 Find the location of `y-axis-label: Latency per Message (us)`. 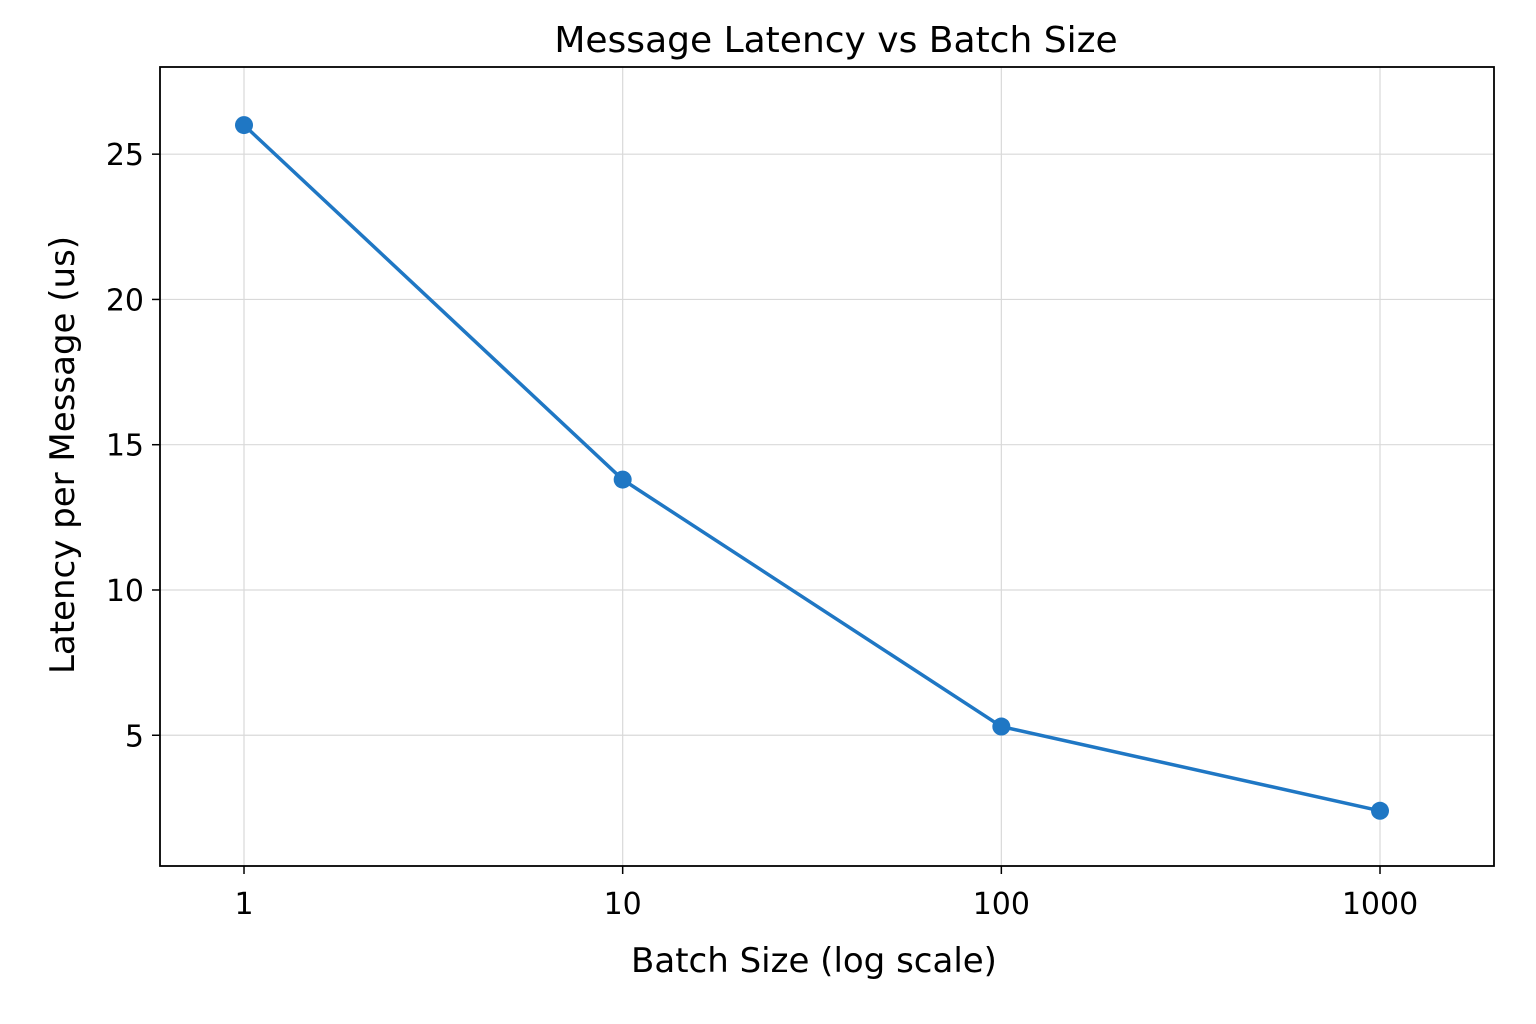

y-axis-label: Latency per Message (us) is located at coordinates (63, 455).